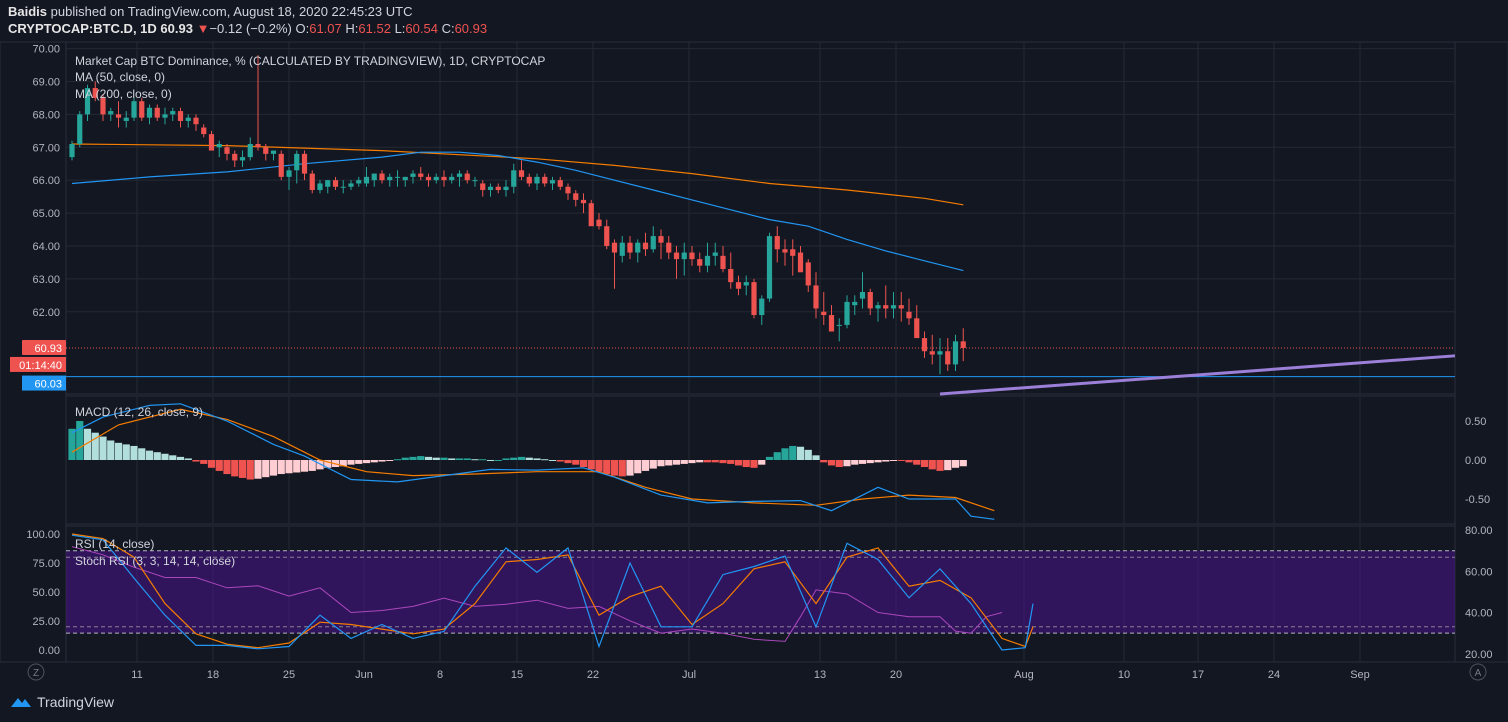  I want to click on rsi-tick-label: 40.00, so click(1479, 614).